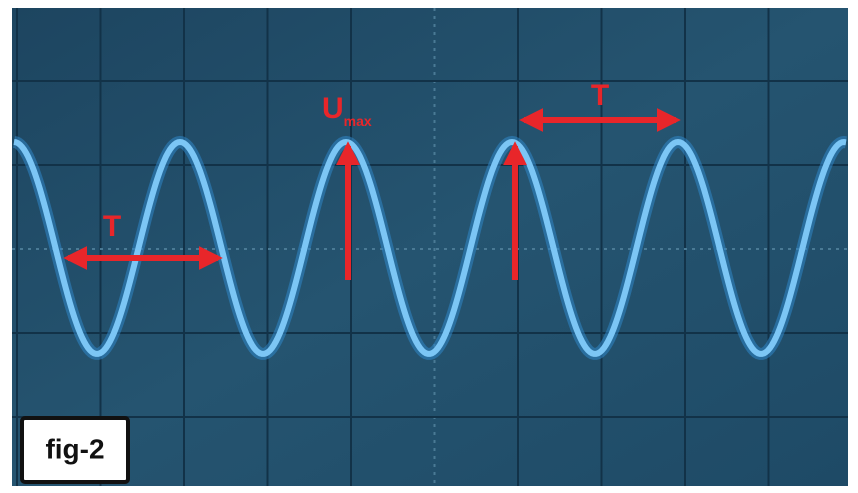 Image resolution: width=858 pixels, height=493 pixels. Describe the element at coordinates (358, 121) in the screenshot. I see `amplitude-subscript: max` at that location.